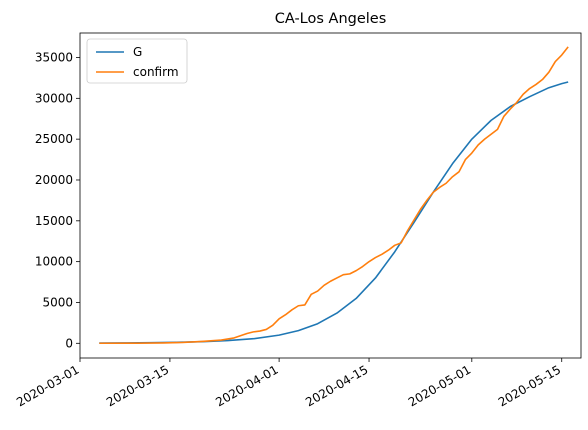  I want to click on x-tick-label: 2020-04-01, so click(246, 385).